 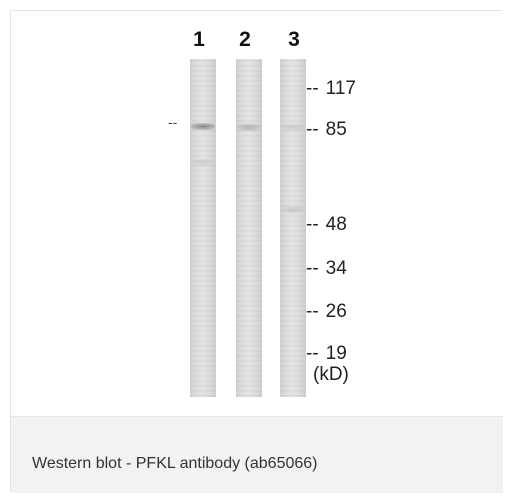 What do you see at coordinates (249, 127) in the screenshot?
I see `band-lane-2-85kd` at bounding box center [249, 127].